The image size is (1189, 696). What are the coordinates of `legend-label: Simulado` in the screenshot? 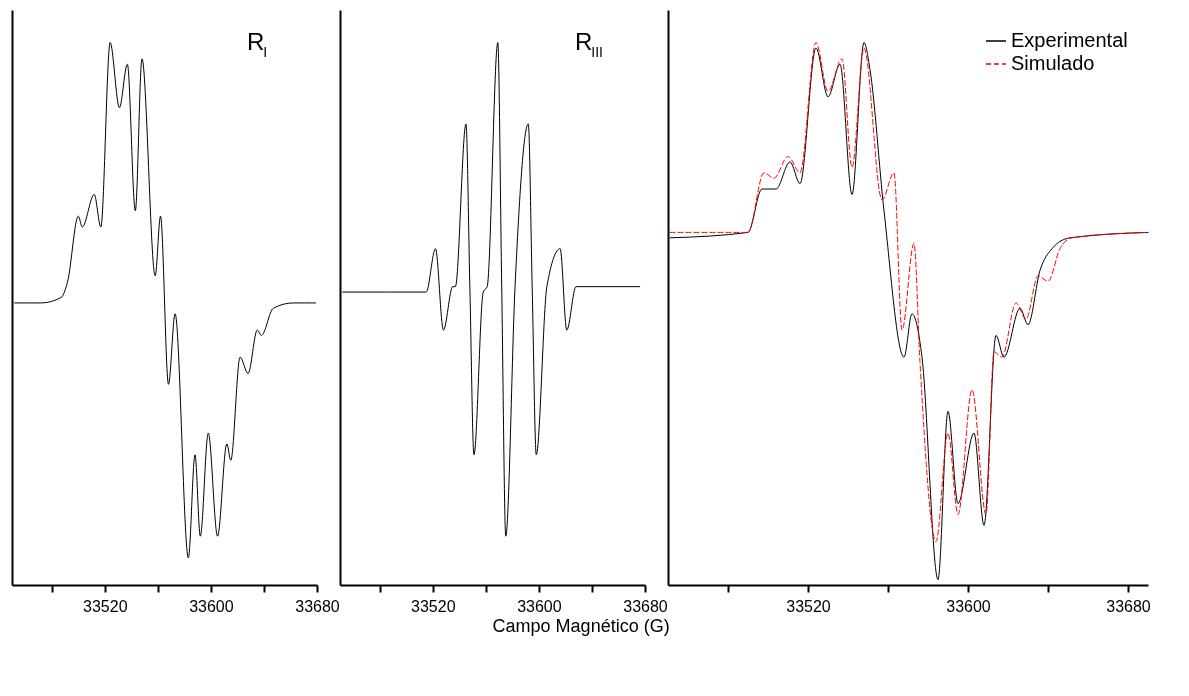 It's located at (1053, 63).